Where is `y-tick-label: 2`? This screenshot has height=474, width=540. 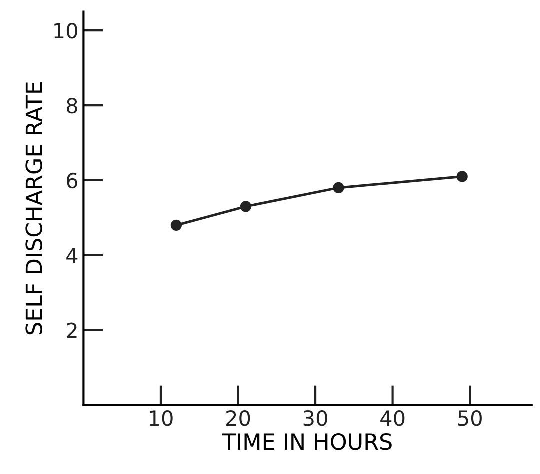
y-tick-label: 2 is located at coordinates (72, 330).